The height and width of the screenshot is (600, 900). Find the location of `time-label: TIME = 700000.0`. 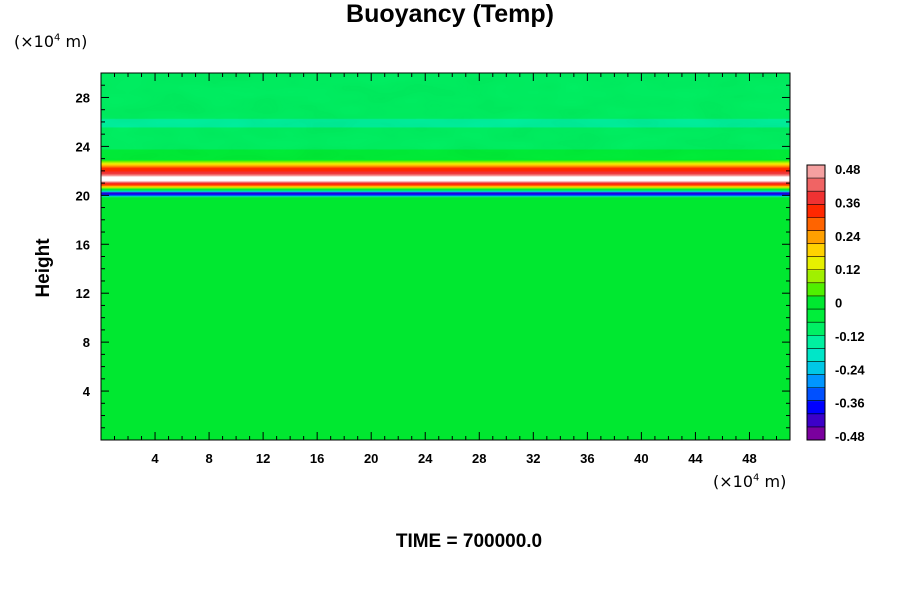

time-label: TIME = 700000.0 is located at coordinates (469, 541).